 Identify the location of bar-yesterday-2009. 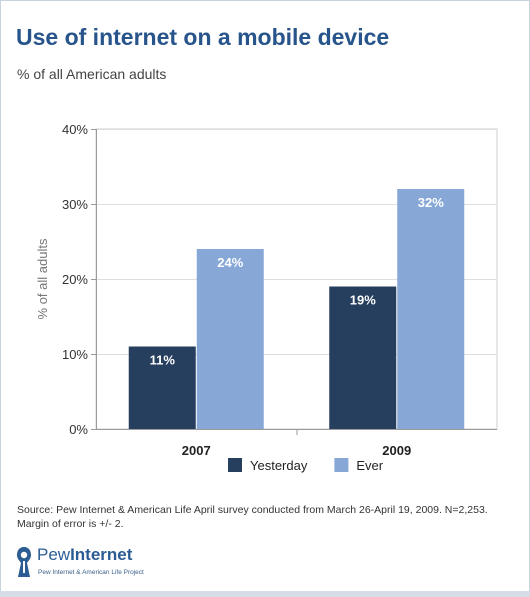
(363, 357).